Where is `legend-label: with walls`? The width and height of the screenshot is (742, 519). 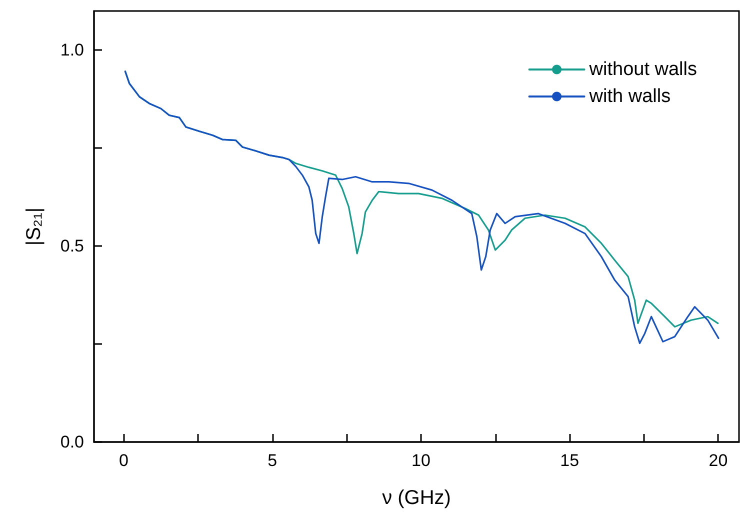
legend-label: with walls is located at coordinates (629, 96).